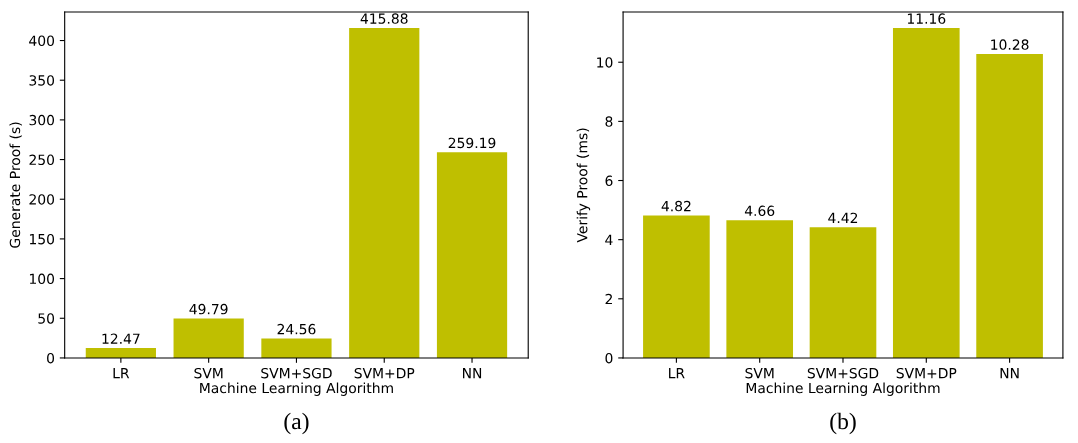 This screenshot has height=443, width=1078. I want to click on y-tick-label: 10, so click(605, 62).